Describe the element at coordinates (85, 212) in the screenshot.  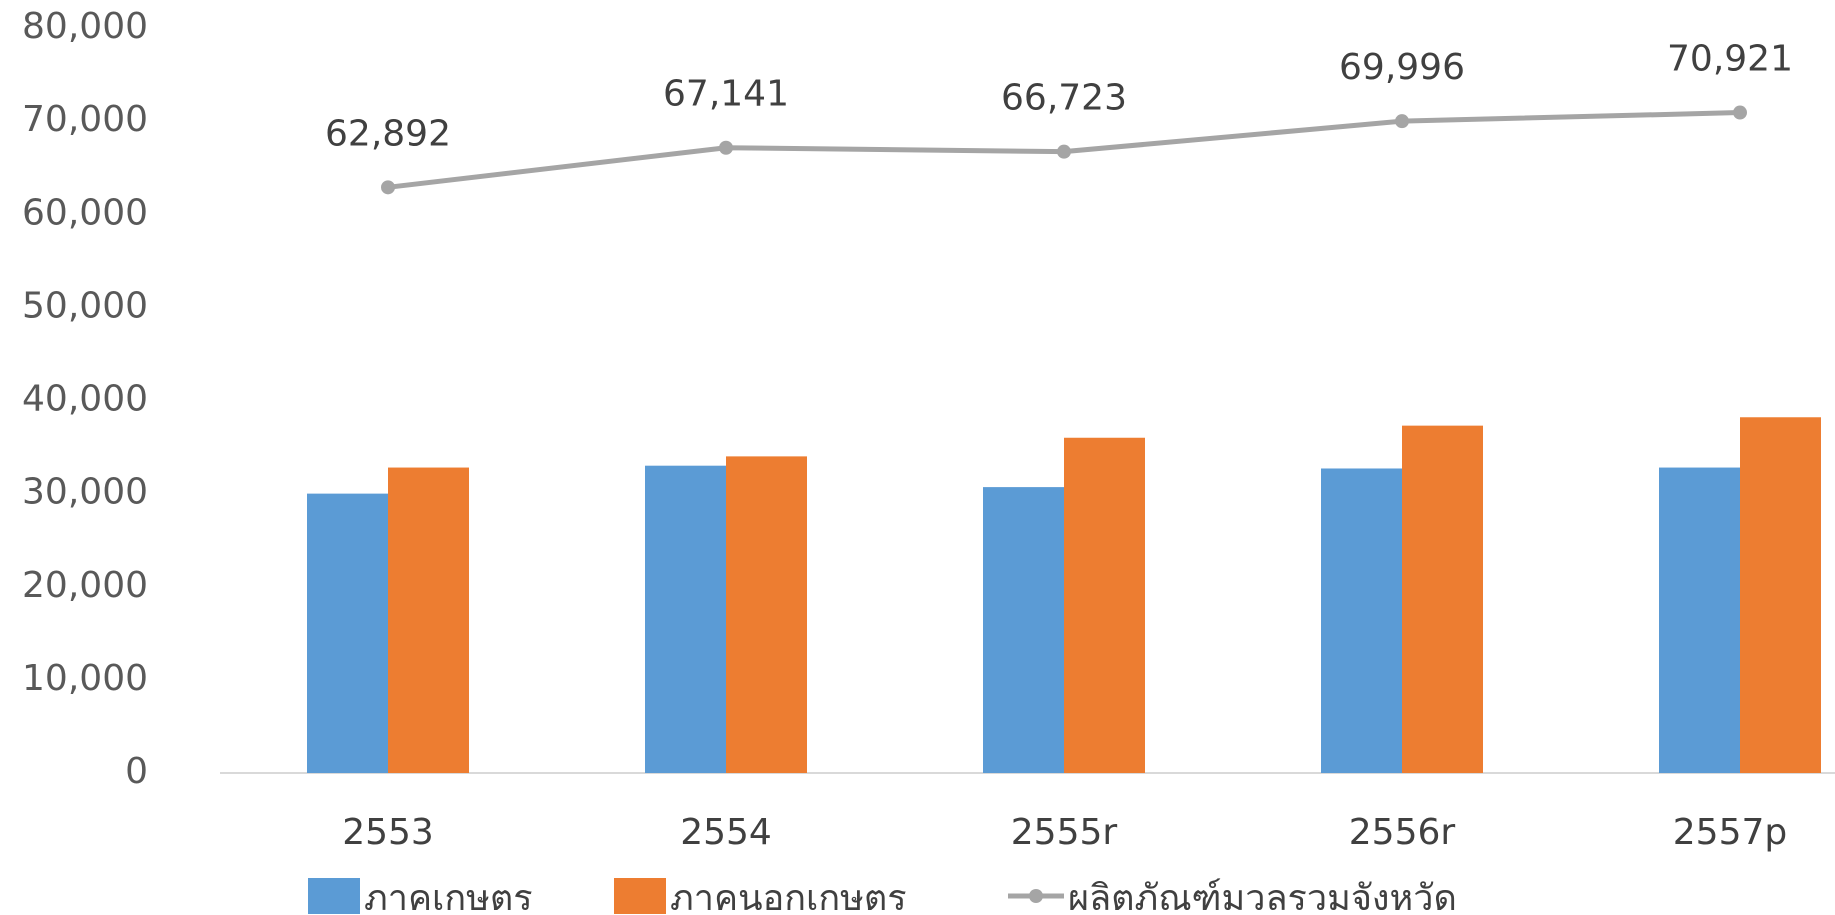
I see `y-tick-label: 60,000` at that location.